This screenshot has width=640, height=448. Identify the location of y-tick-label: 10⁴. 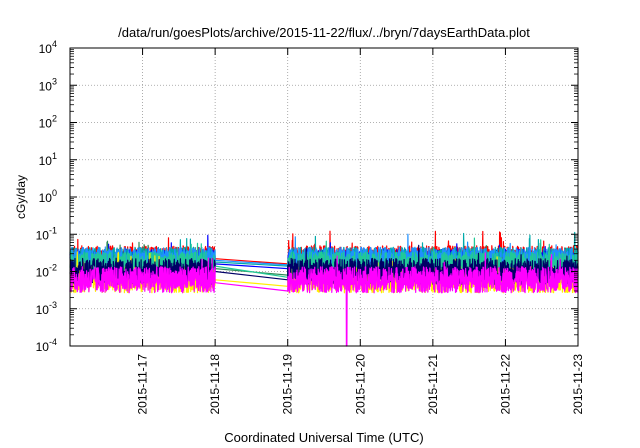
(48, 47).